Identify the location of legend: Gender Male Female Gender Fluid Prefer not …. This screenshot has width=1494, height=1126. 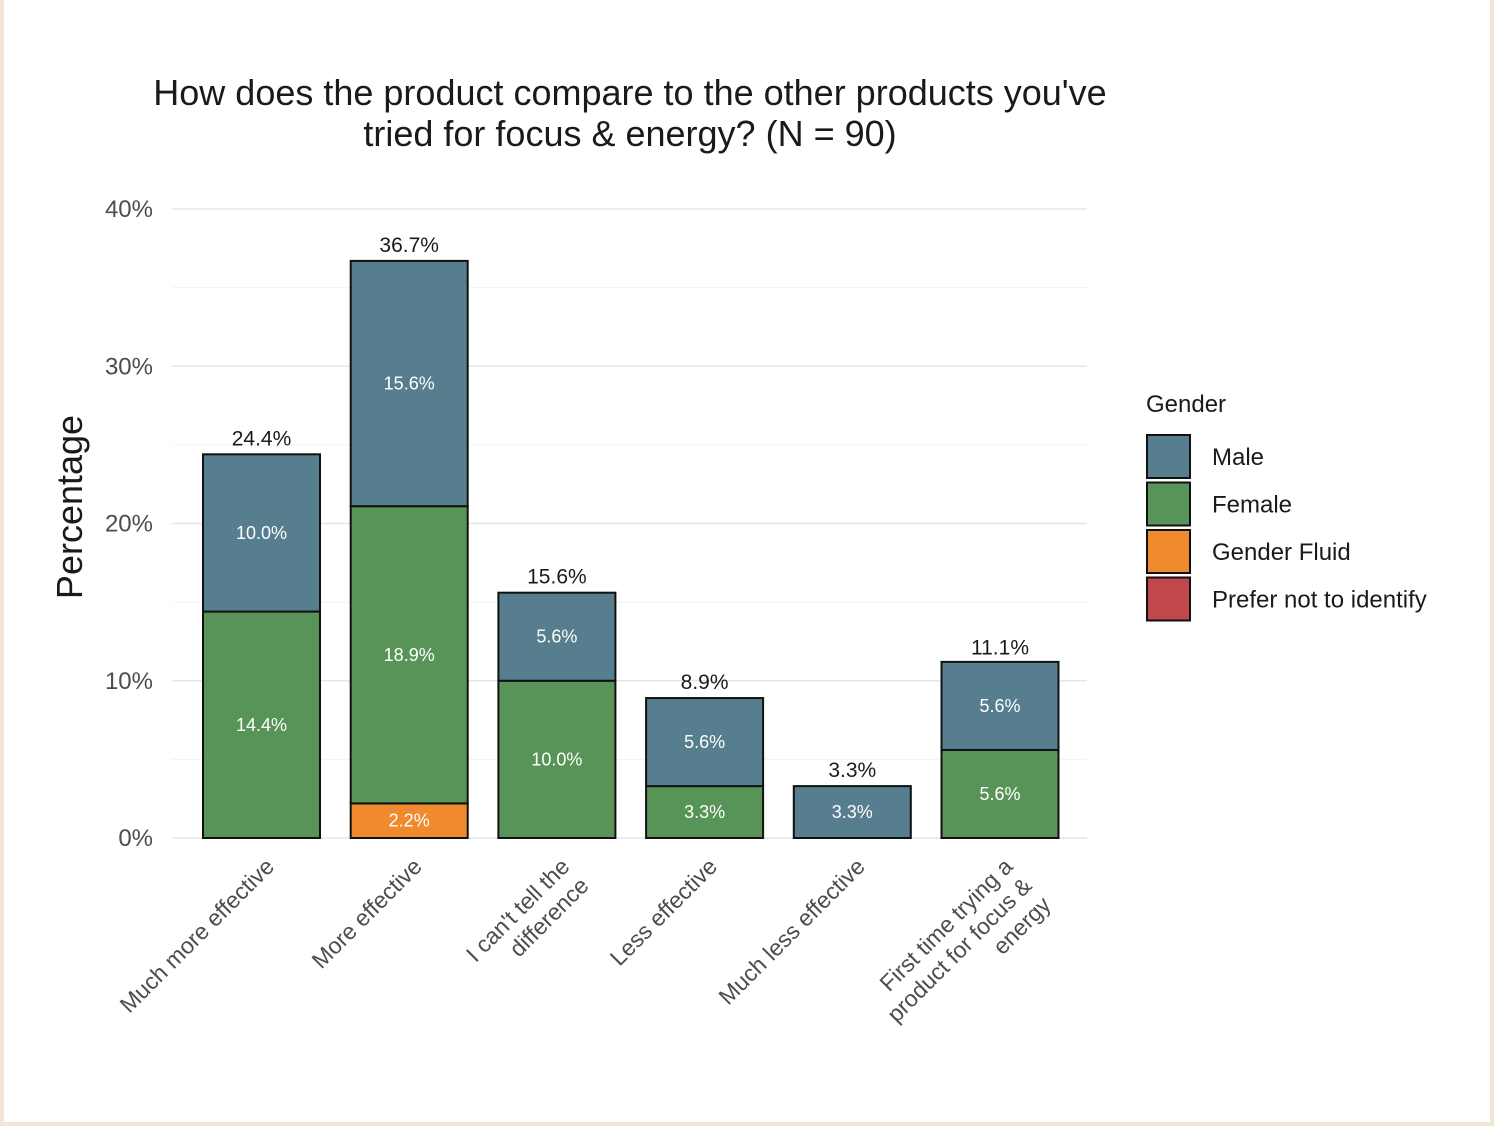
(1286, 506).